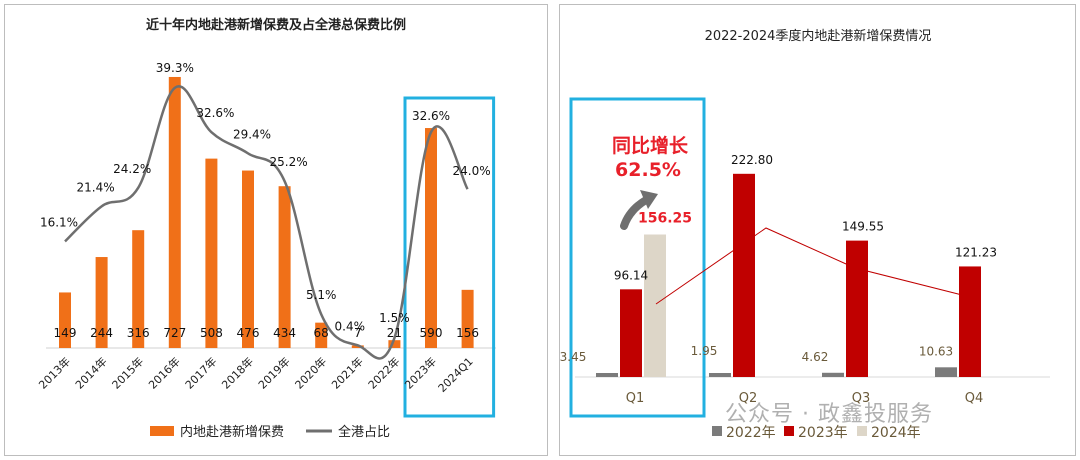 The height and width of the screenshot is (460, 1080). What do you see at coordinates (394, 344) in the screenshot?
I see `left-bar-2022年` at bounding box center [394, 344].